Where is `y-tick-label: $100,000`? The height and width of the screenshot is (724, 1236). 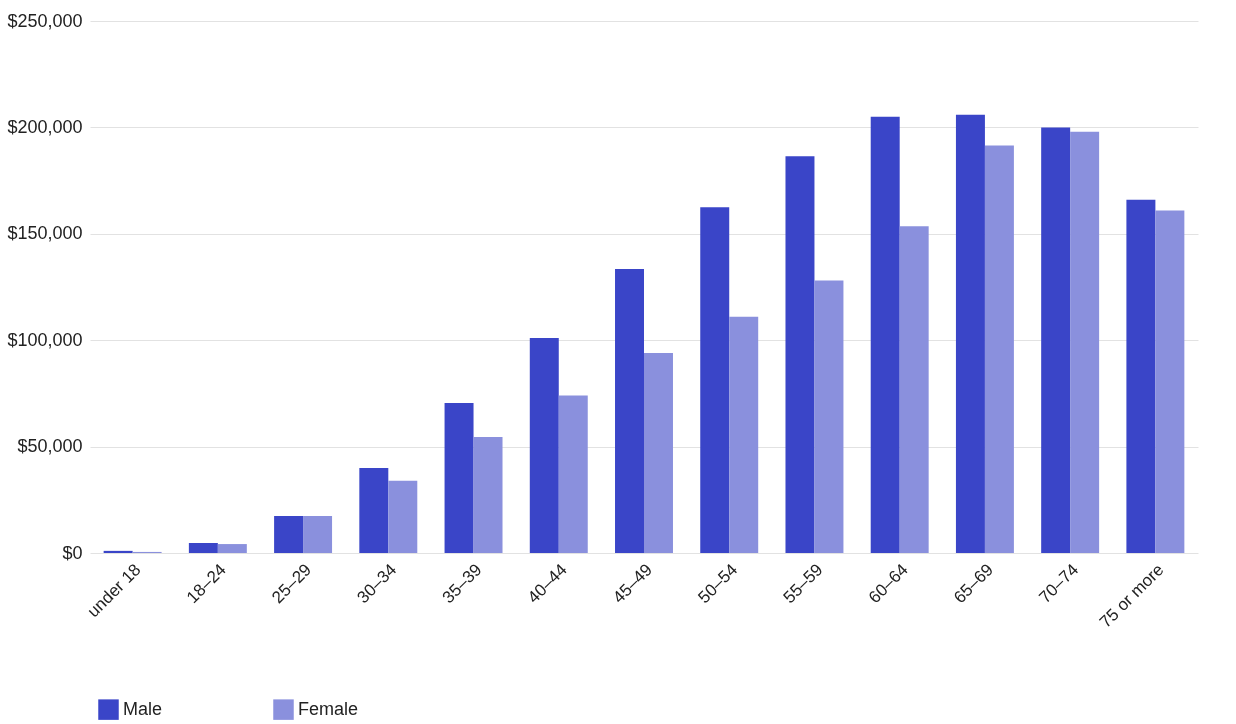 y-tick-label: $100,000 is located at coordinates (45, 339).